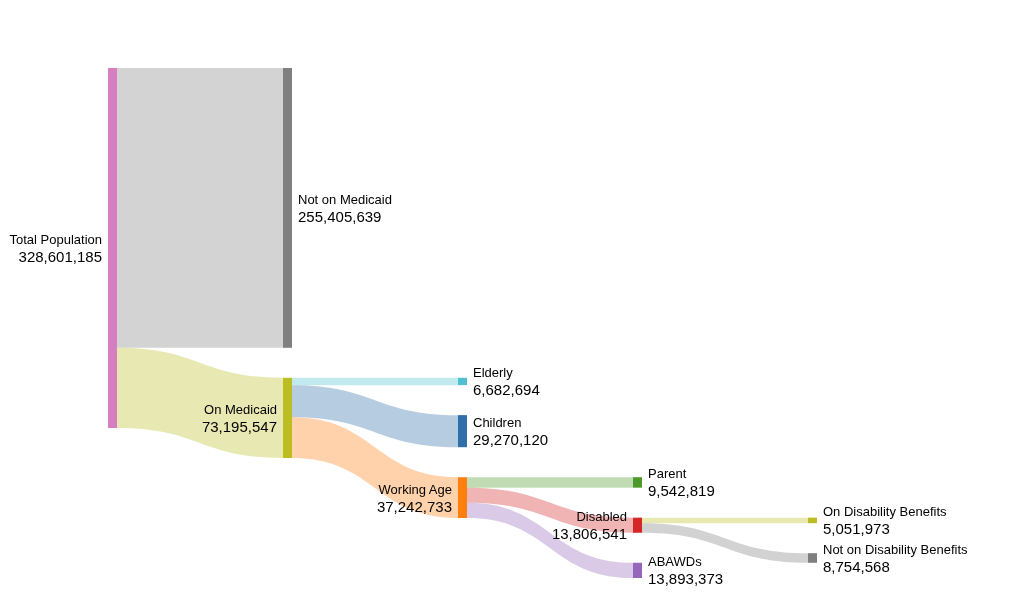  Describe the element at coordinates (506, 390) in the screenshot. I see `data-label: 6,682,694` at that location.